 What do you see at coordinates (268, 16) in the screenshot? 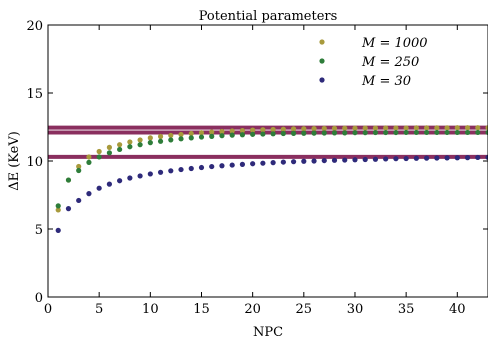
I see `chart-title: Potential parameters` at bounding box center [268, 16].